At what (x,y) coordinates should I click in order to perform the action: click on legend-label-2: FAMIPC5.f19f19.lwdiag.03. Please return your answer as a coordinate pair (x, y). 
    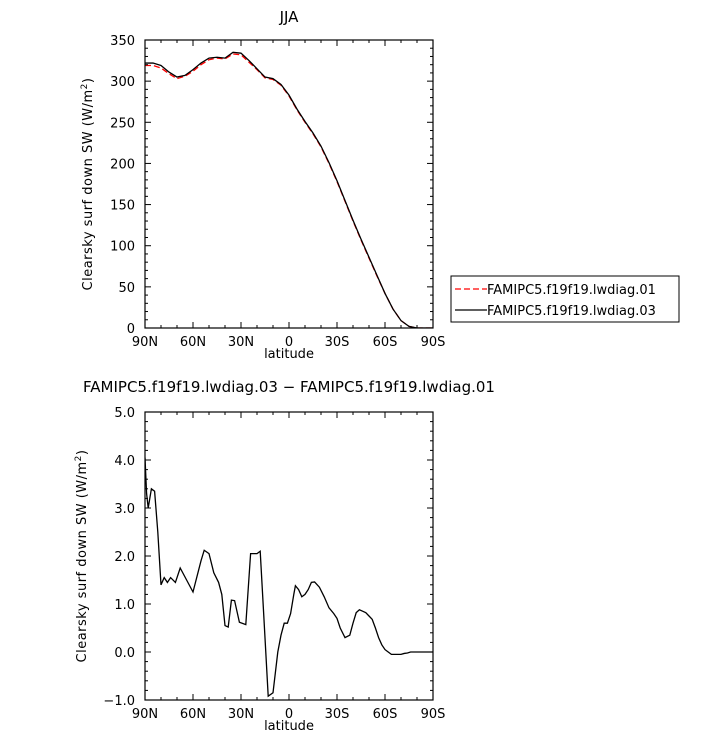
    Looking at the image, I should click on (571, 311).